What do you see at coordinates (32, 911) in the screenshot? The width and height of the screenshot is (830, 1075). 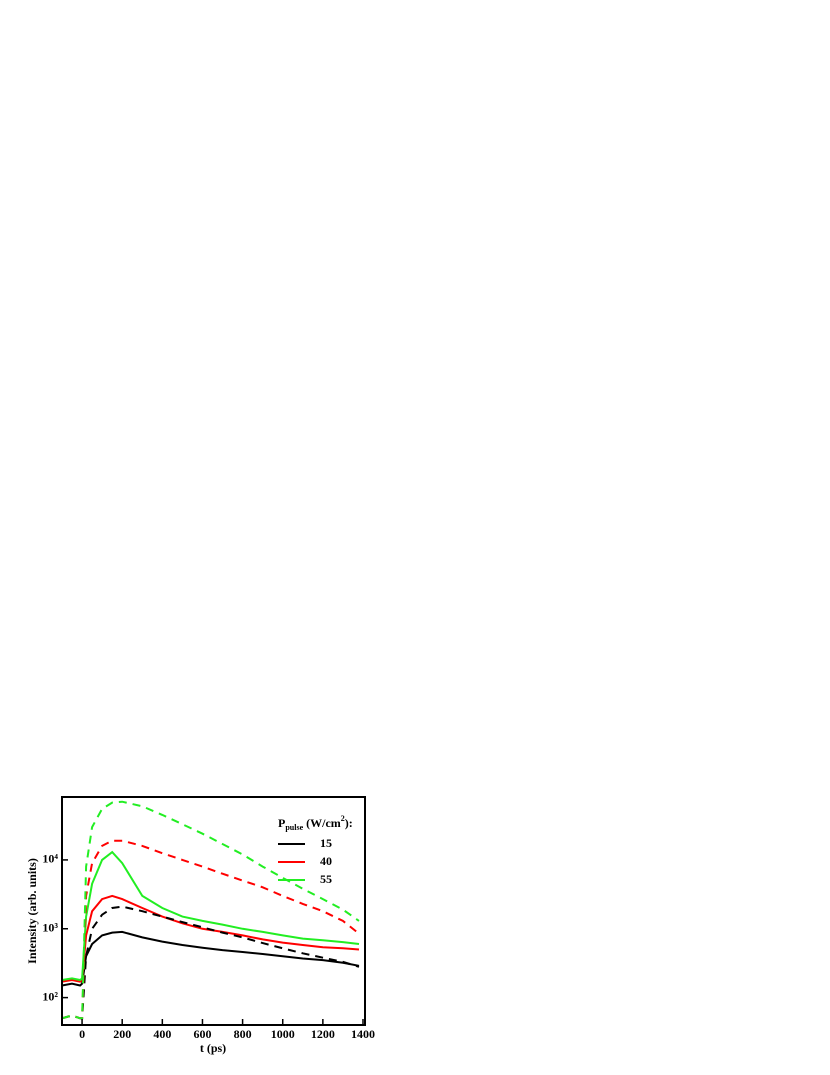 I see `y-axis-label: Intensity (arb. units)` at bounding box center [32, 911].